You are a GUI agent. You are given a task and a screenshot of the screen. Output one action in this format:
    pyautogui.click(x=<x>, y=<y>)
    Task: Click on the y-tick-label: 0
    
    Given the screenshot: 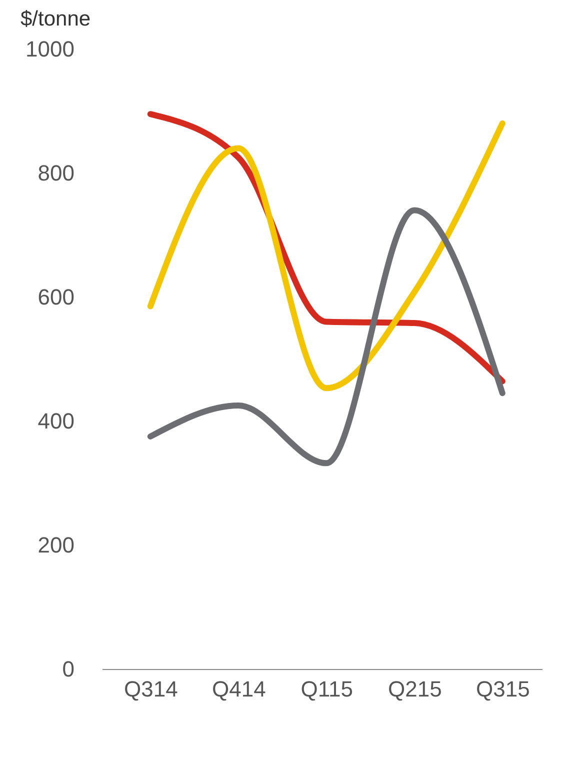 What is the action you would take?
    pyautogui.click(x=68, y=669)
    